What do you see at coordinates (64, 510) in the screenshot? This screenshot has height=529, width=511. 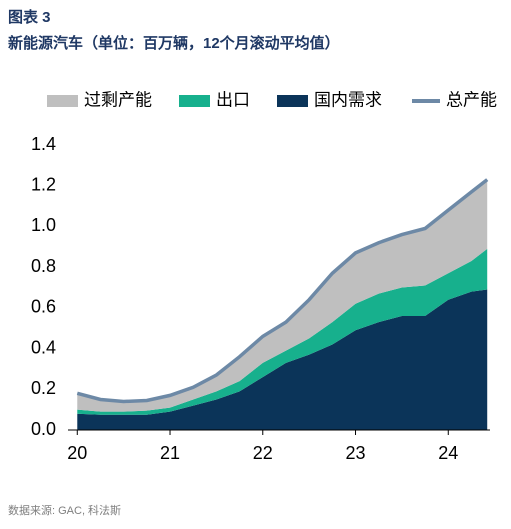 I see `source-note: 数据来源: GAC, 科法斯` at bounding box center [64, 510].